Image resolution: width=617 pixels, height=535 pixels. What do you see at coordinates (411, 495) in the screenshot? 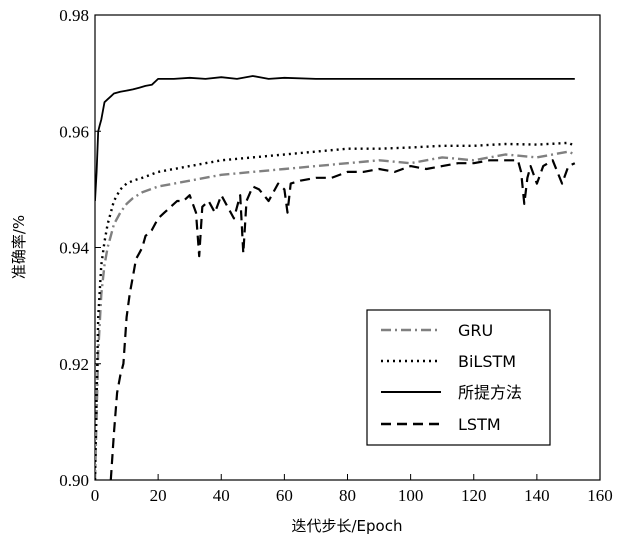
I see `x-tick-label: 100` at bounding box center [411, 495].